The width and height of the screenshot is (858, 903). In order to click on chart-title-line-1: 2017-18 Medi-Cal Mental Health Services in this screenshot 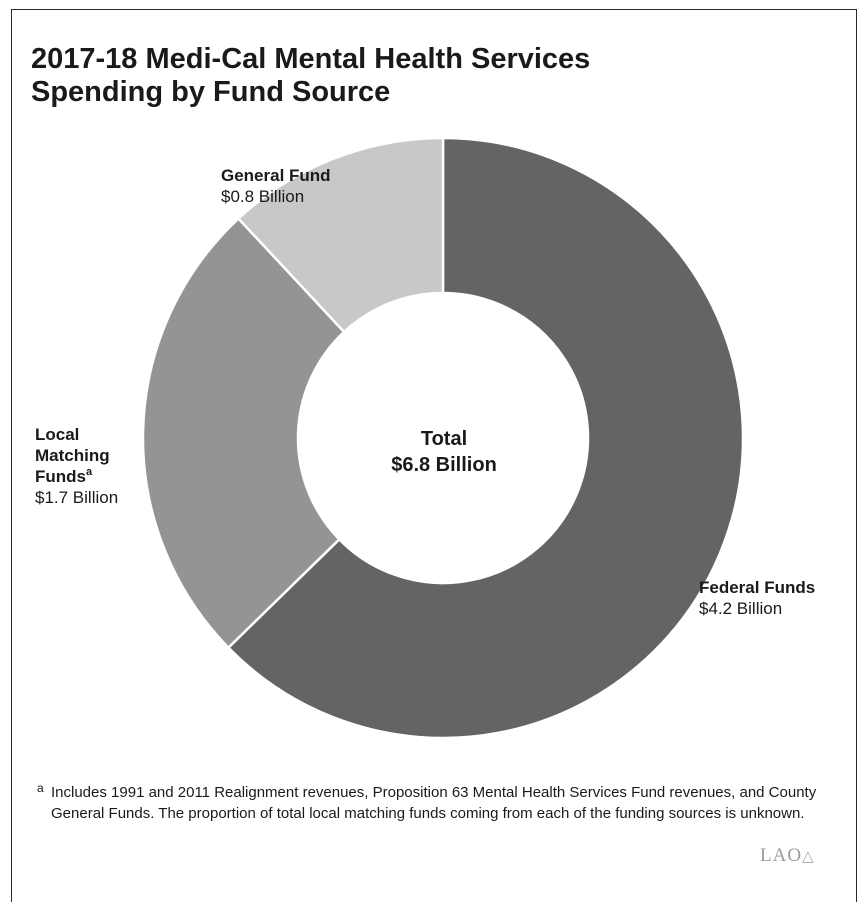, I will do `click(311, 59)`.